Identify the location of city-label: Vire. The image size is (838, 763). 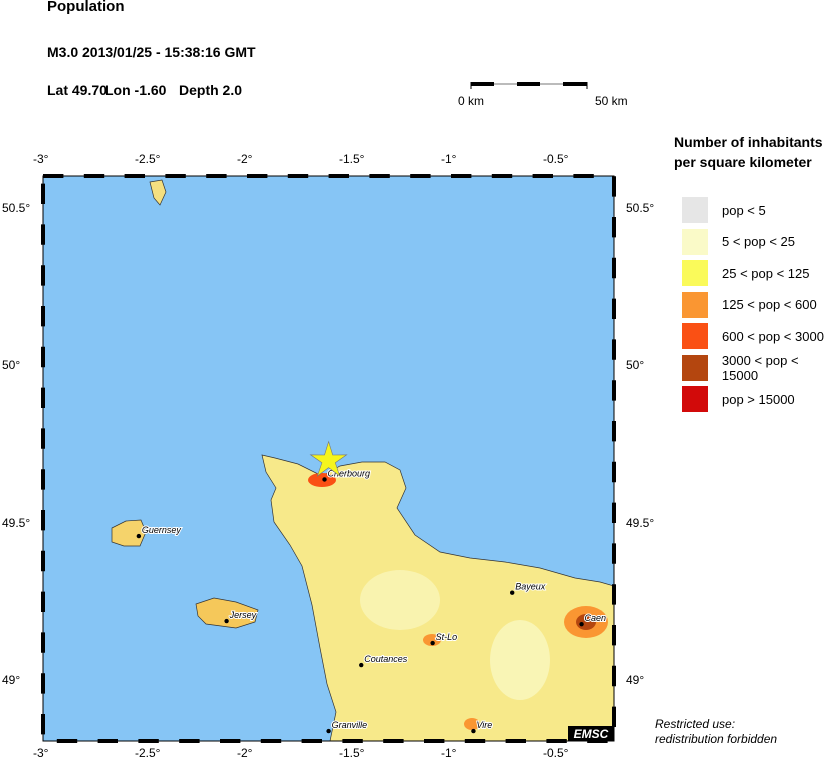
(484, 725).